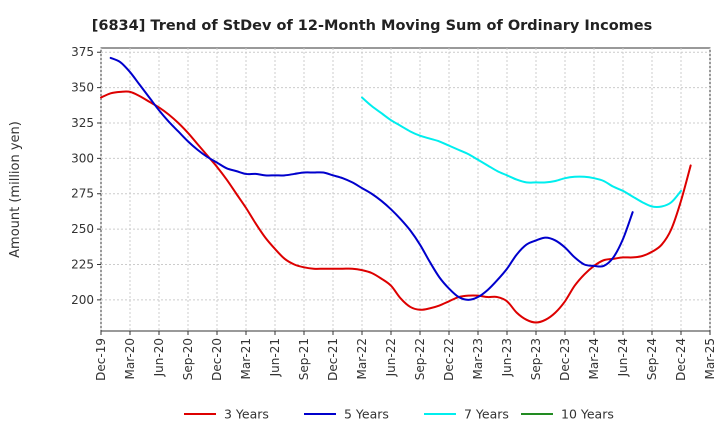 The height and width of the screenshot is (440, 720). I want to click on y-tick-label: 275, so click(82, 194).